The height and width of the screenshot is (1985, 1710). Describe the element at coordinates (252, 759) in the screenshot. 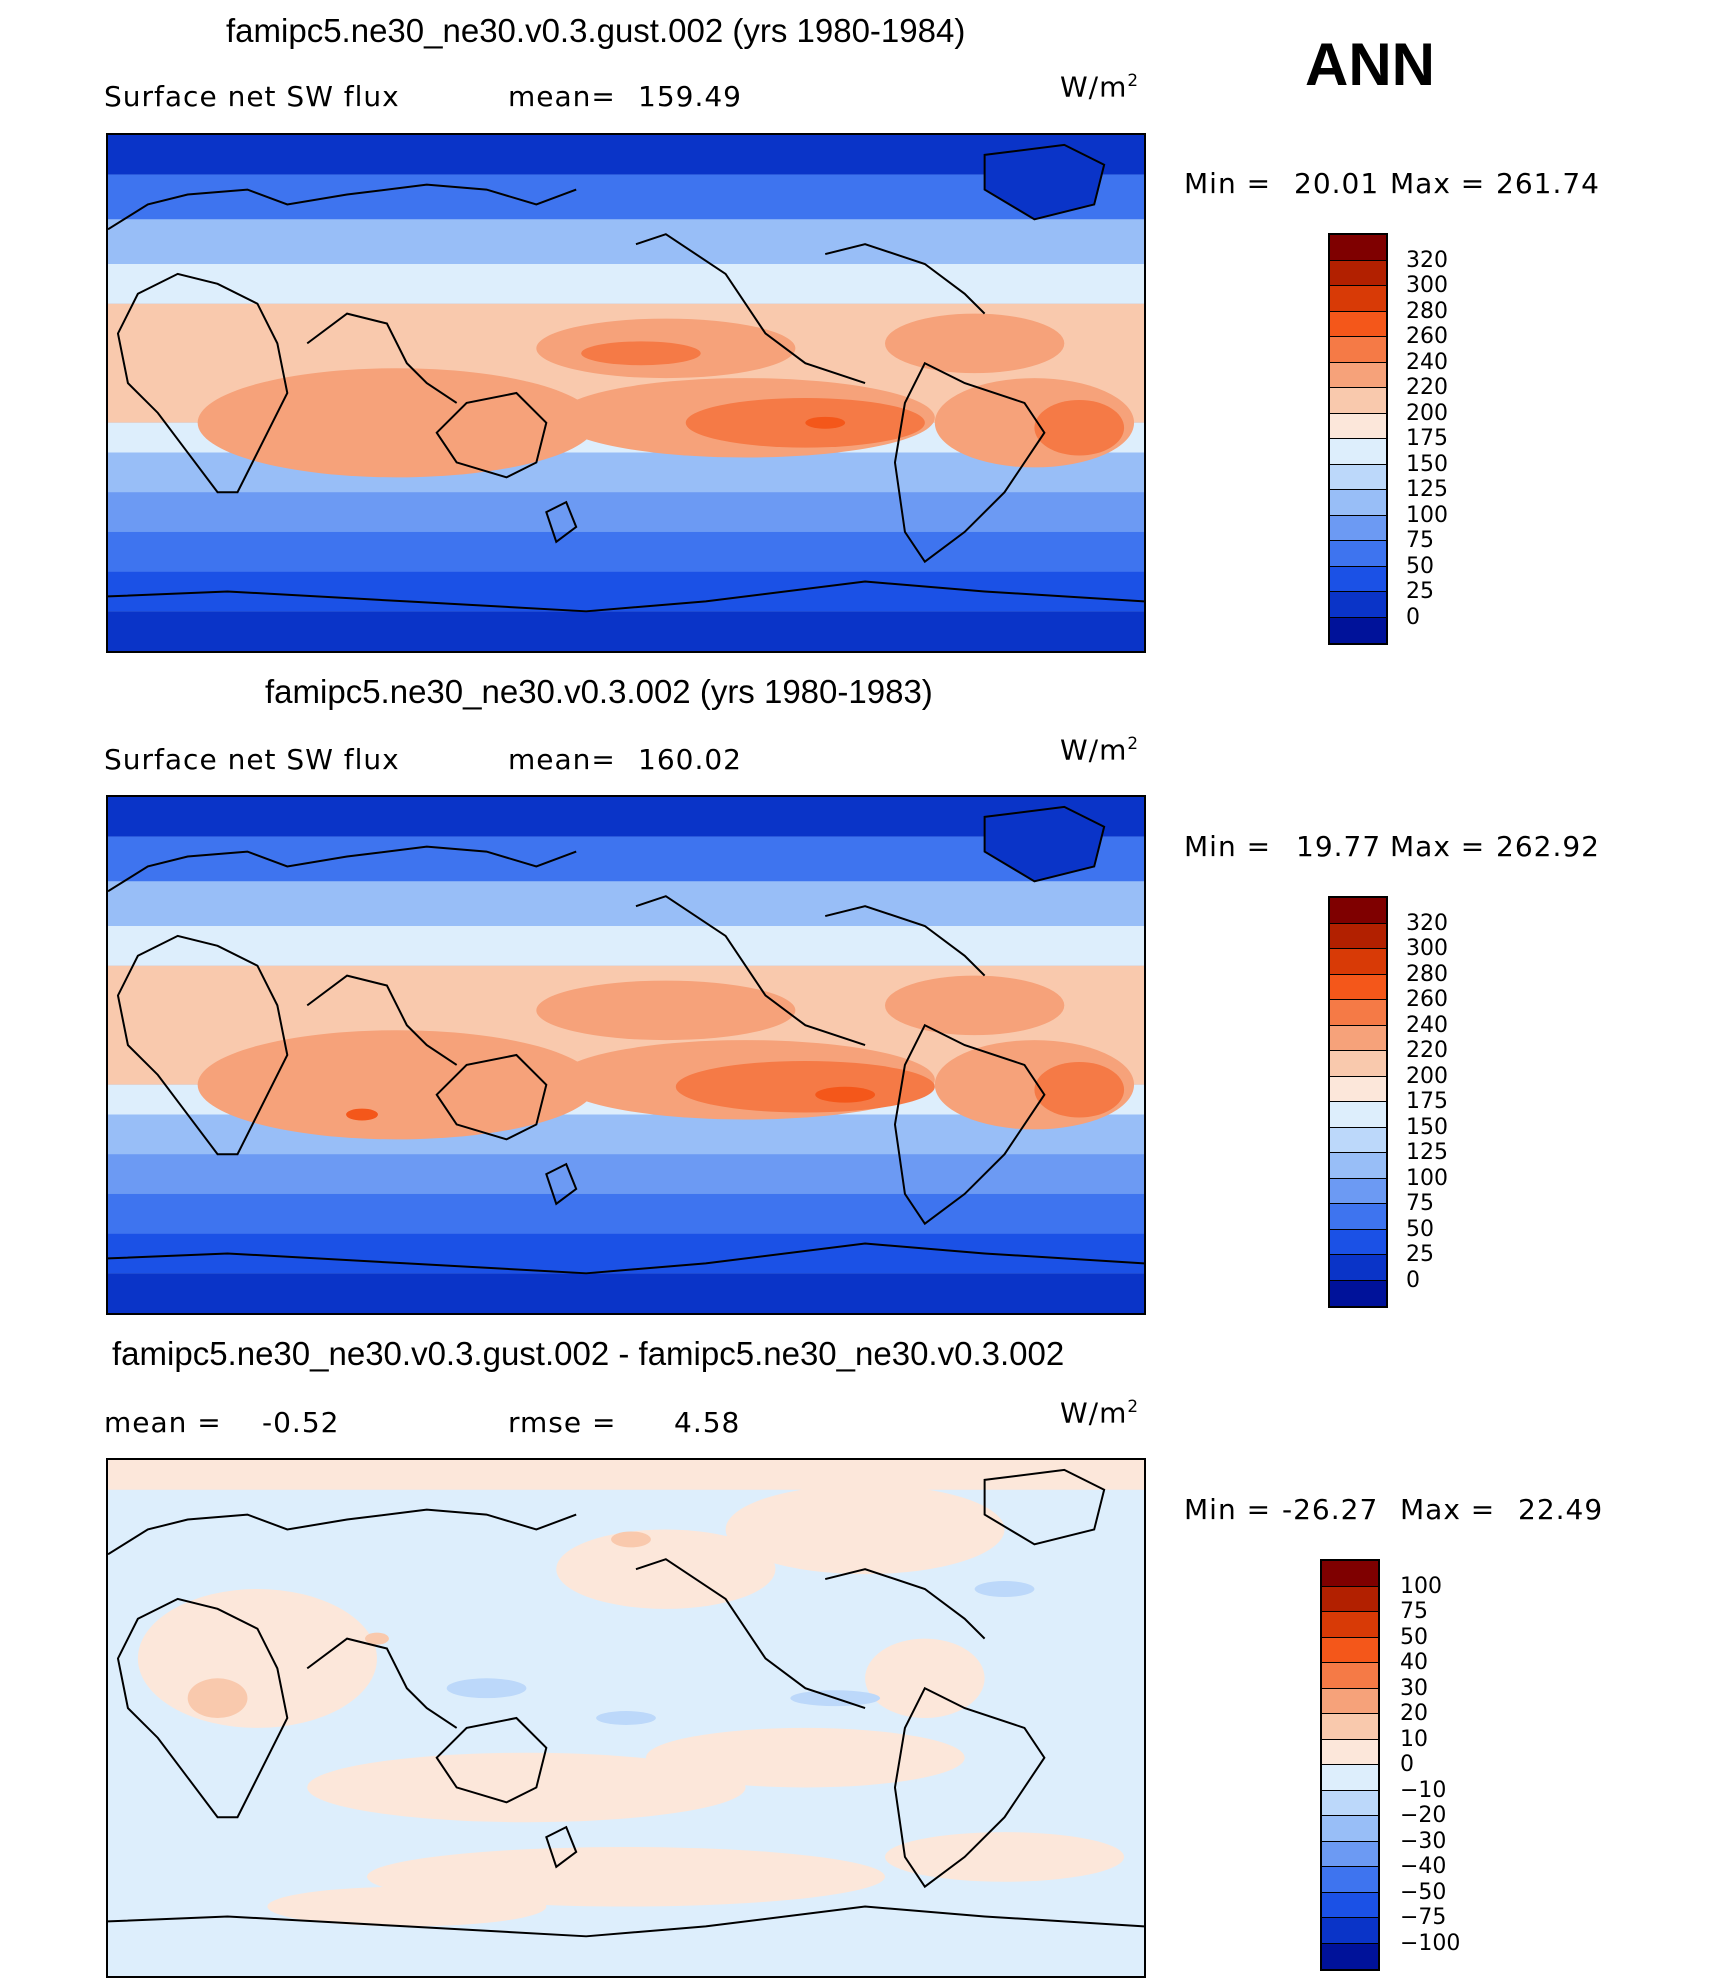

I see `panel2-variable-label: Surface net SW flux` at that location.